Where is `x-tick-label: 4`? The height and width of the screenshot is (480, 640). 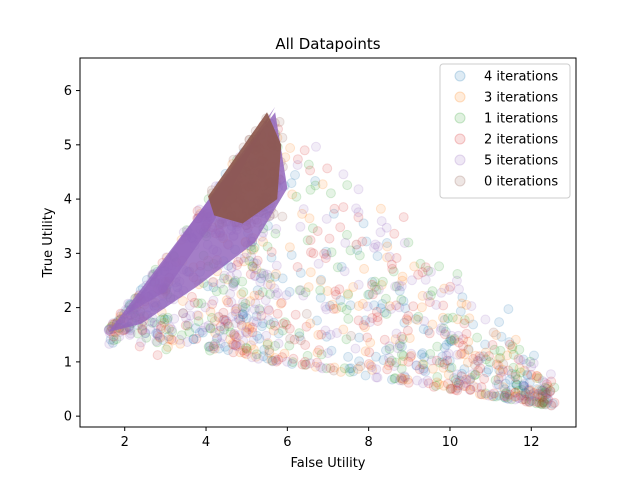 x-tick-label: 4 is located at coordinates (206, 442).